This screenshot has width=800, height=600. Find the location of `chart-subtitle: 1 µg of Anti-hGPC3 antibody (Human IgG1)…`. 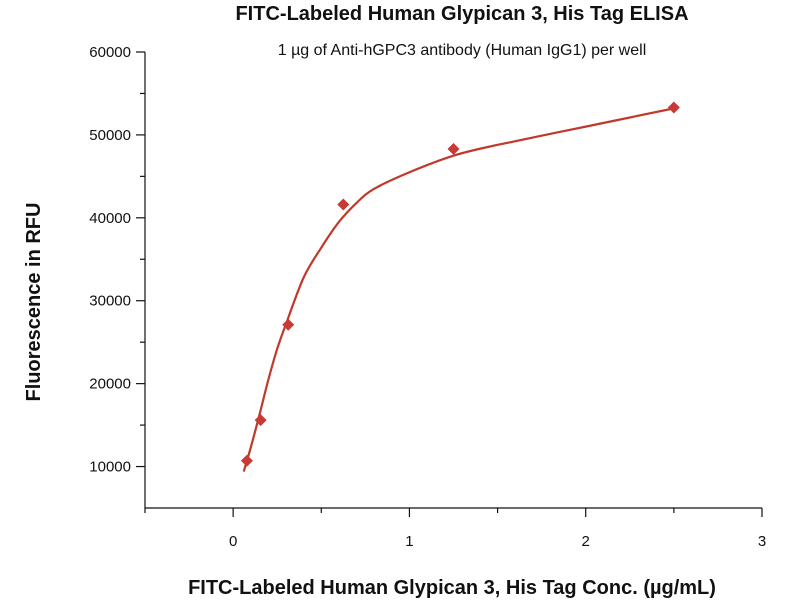

chart-subtitle: 1 µg of Anti-hGPC3 antibody (Human IgG1)… is located at coordinates (462, 50).